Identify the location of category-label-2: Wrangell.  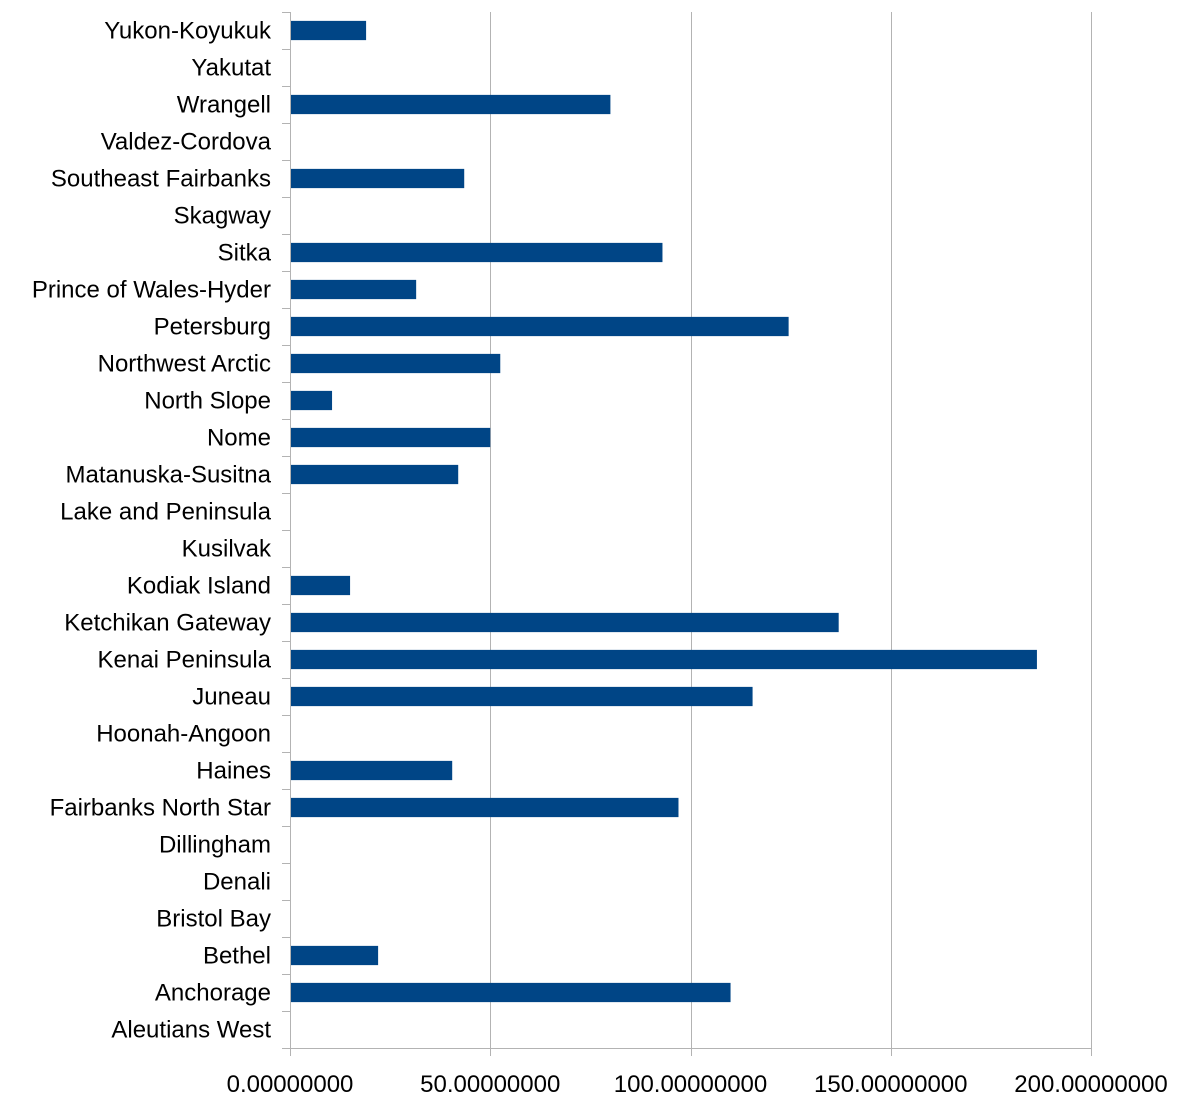
(224, 105).